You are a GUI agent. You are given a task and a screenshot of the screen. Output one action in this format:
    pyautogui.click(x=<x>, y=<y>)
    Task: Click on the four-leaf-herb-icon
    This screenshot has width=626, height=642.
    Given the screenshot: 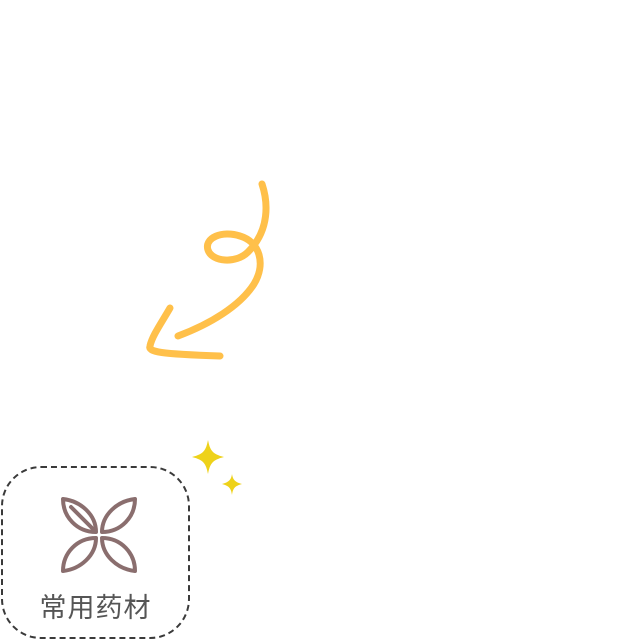 What is the action you would take?
    pyautogui.click(x=99, y=535)
    